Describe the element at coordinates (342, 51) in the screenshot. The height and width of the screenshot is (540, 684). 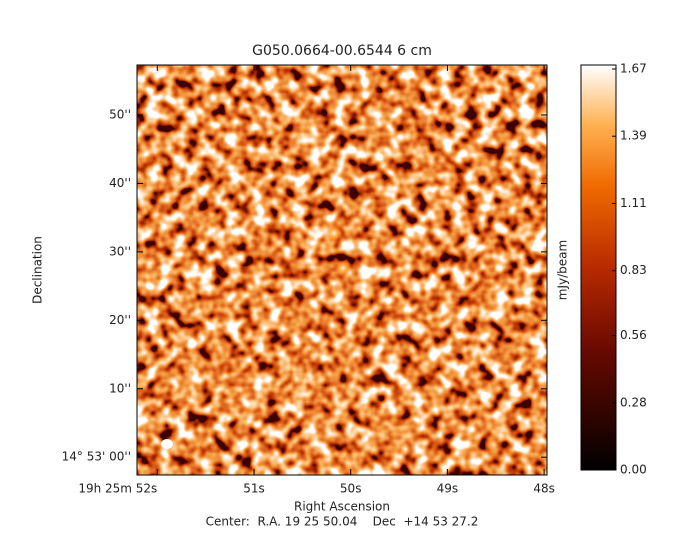
I see `chart-title: G050.0664-00.6544 6 cm` at that location.